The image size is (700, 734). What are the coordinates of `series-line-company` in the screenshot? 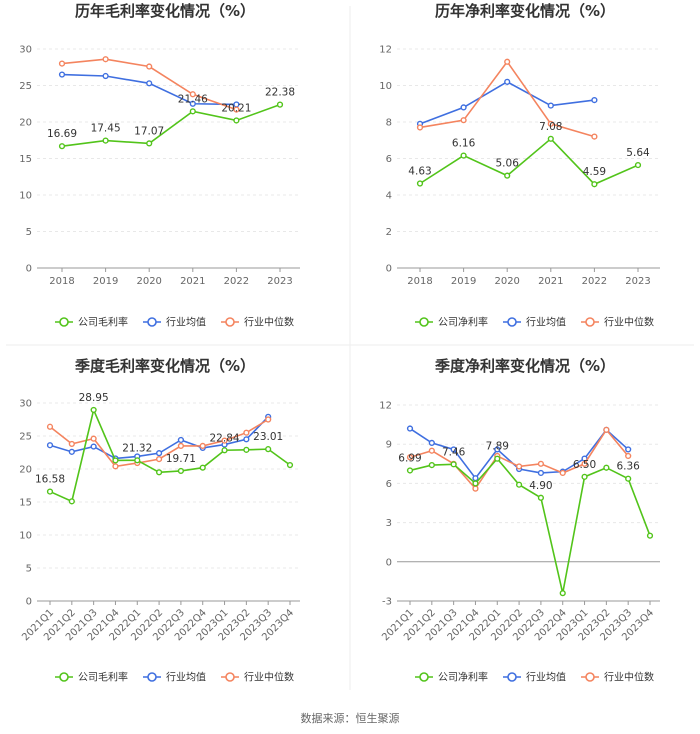 It's located at (171, 125).